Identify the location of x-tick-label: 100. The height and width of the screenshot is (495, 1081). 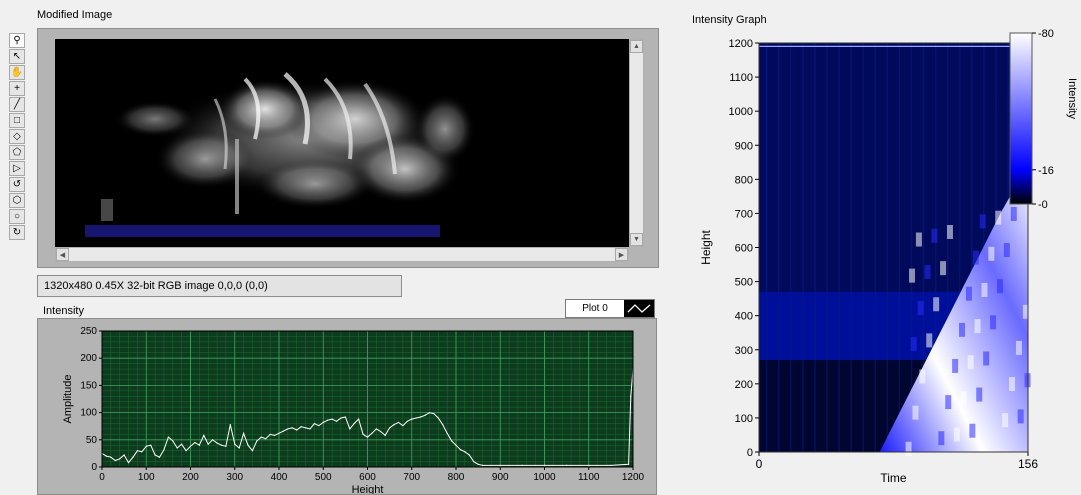
(146, 477).